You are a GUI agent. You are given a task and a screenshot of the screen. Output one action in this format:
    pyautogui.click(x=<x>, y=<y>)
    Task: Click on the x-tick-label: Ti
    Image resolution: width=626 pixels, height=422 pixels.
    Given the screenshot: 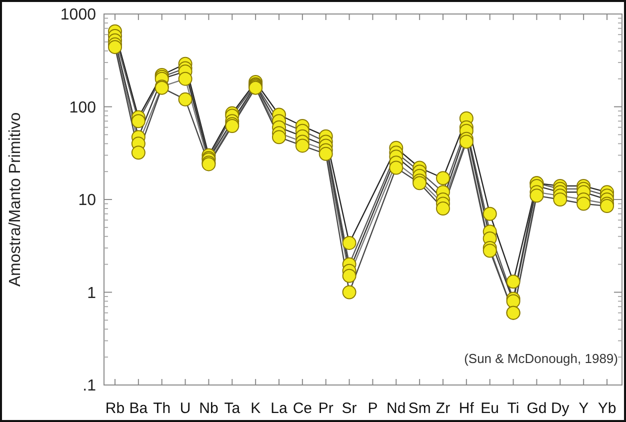 What is the action you would take?
    pyautogui.click(x=513, y=408)
    